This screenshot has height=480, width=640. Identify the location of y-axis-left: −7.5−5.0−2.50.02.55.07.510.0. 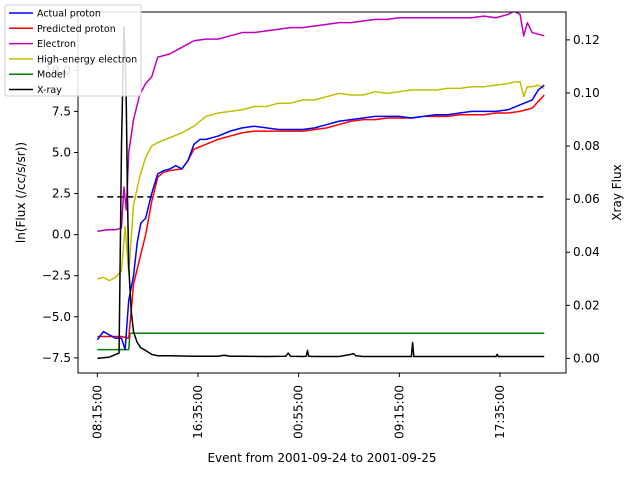
(60, 214).